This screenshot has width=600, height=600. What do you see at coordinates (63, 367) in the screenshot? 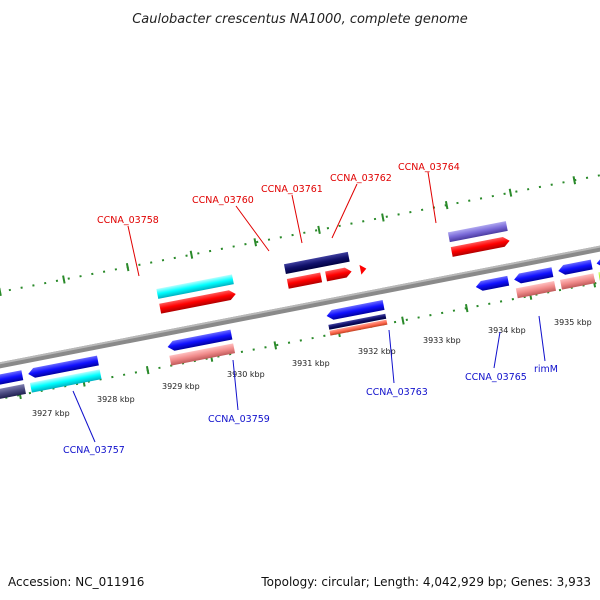
I see `gene-ccna-03757-blue` at bounding box center [63, 367].